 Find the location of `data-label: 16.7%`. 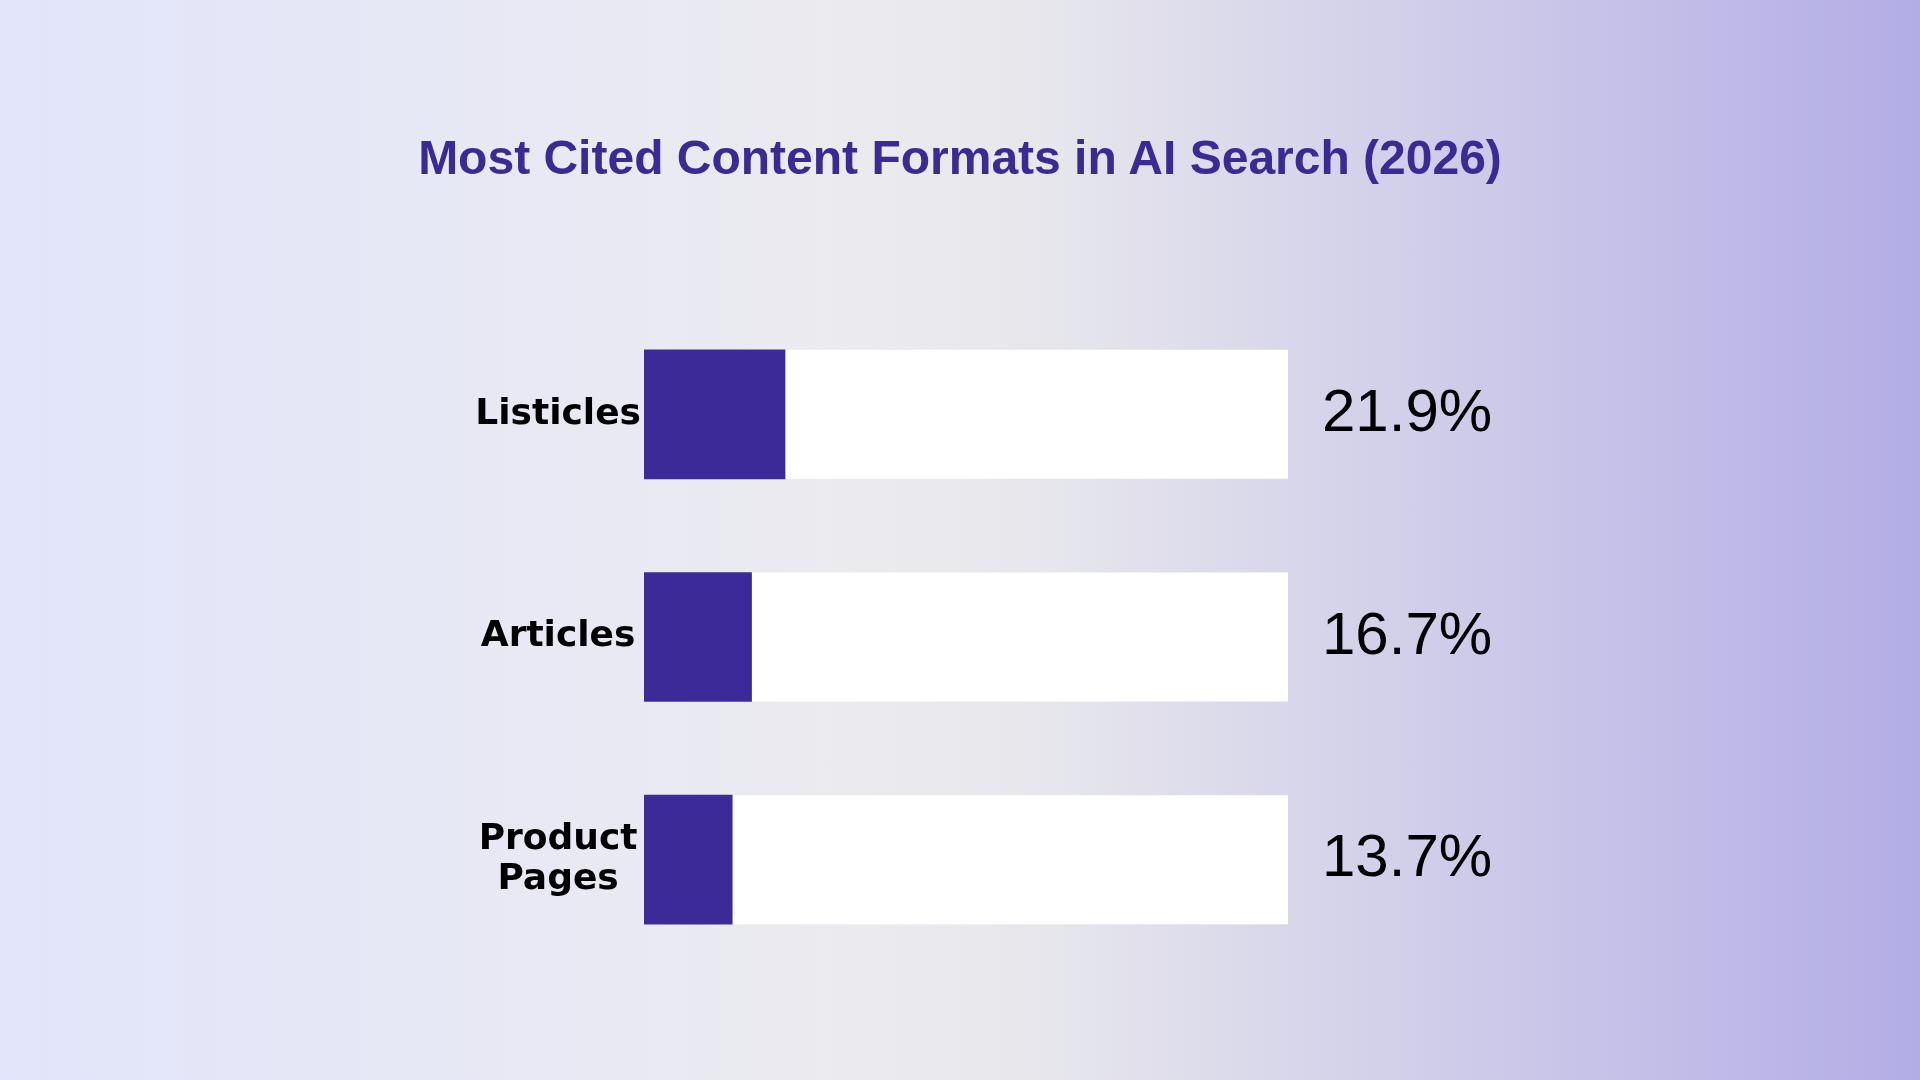

data-label: 16.7% is located at coordinates (1407, 633).